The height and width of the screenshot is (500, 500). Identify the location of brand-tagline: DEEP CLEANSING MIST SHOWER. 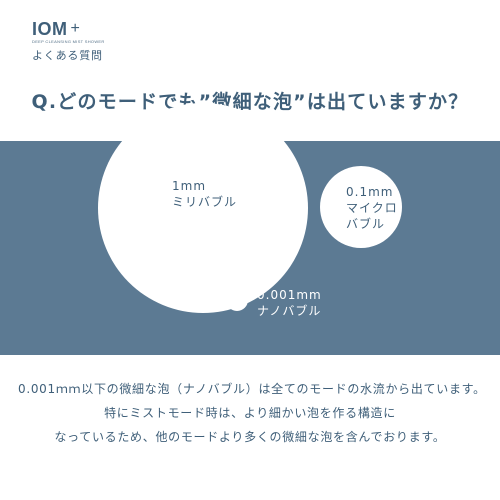
(68, 41).